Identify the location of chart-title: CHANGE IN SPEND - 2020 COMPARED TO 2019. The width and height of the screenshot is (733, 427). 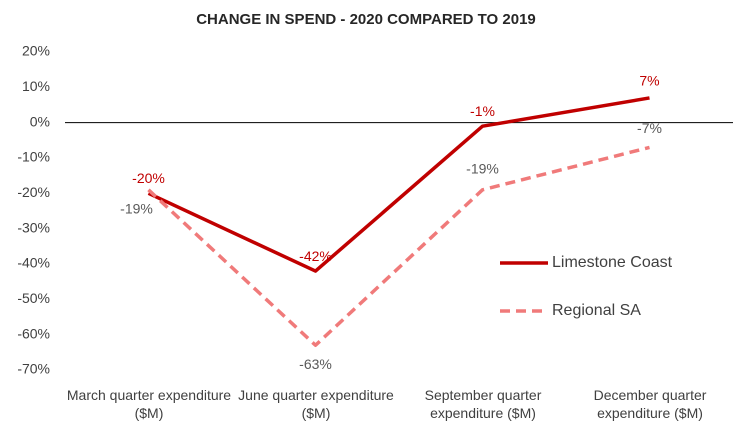
(366, 19).